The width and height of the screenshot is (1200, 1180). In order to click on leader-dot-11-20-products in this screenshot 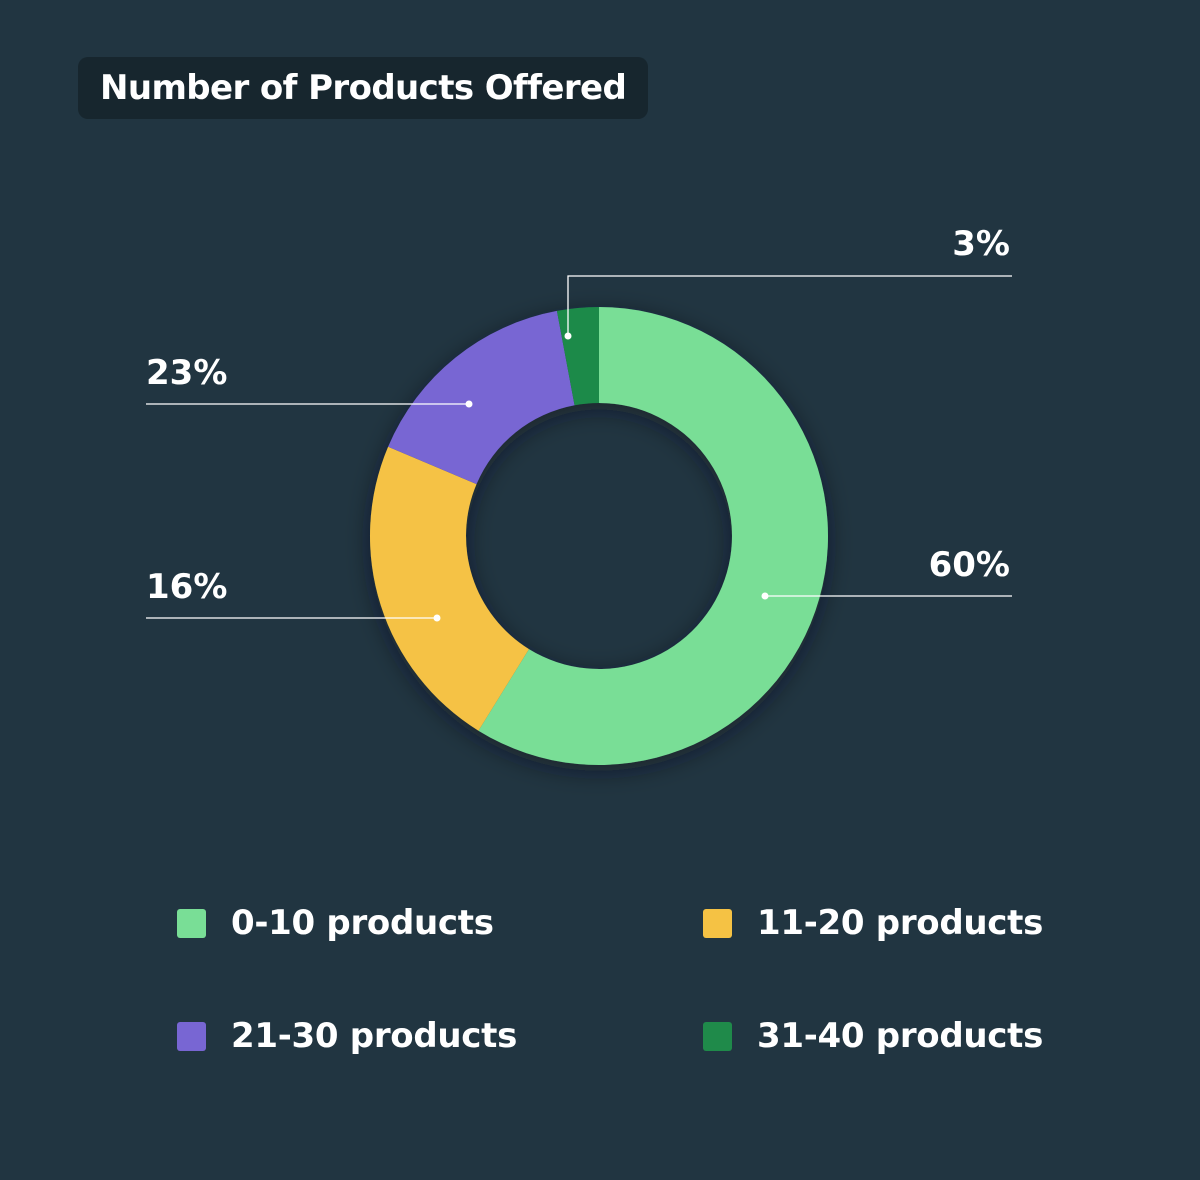, I will do `click(469, 404)`.